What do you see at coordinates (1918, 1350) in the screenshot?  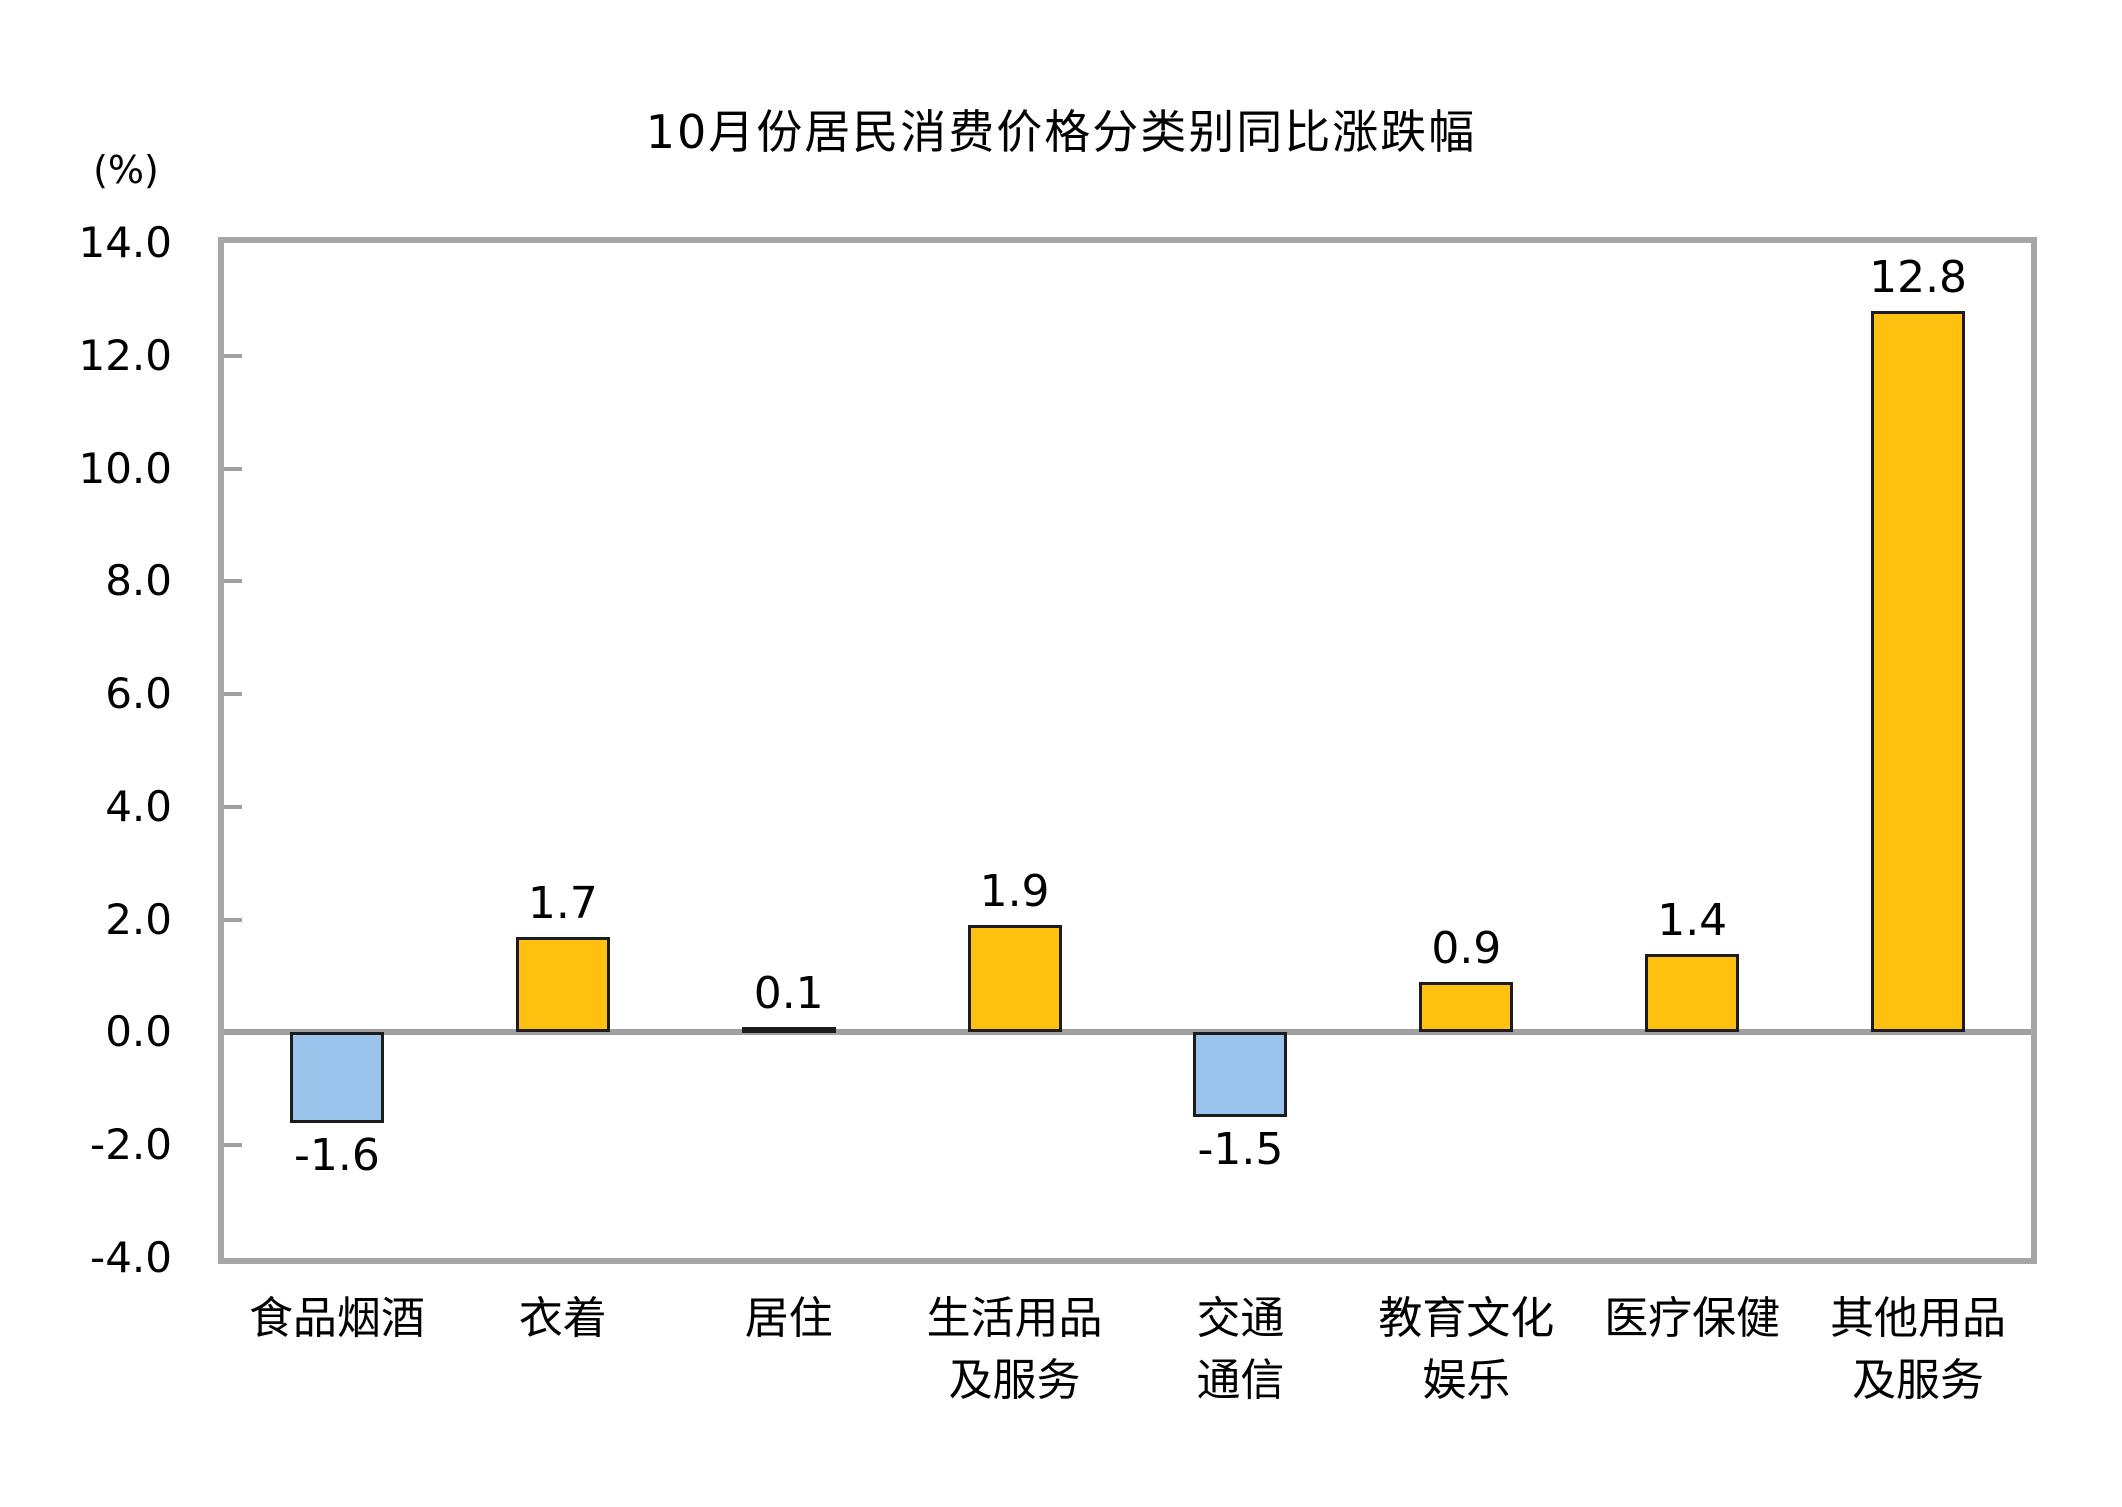 I see `x-category-label: 其他用品 及服务` at bounding box center [1918, 1350].